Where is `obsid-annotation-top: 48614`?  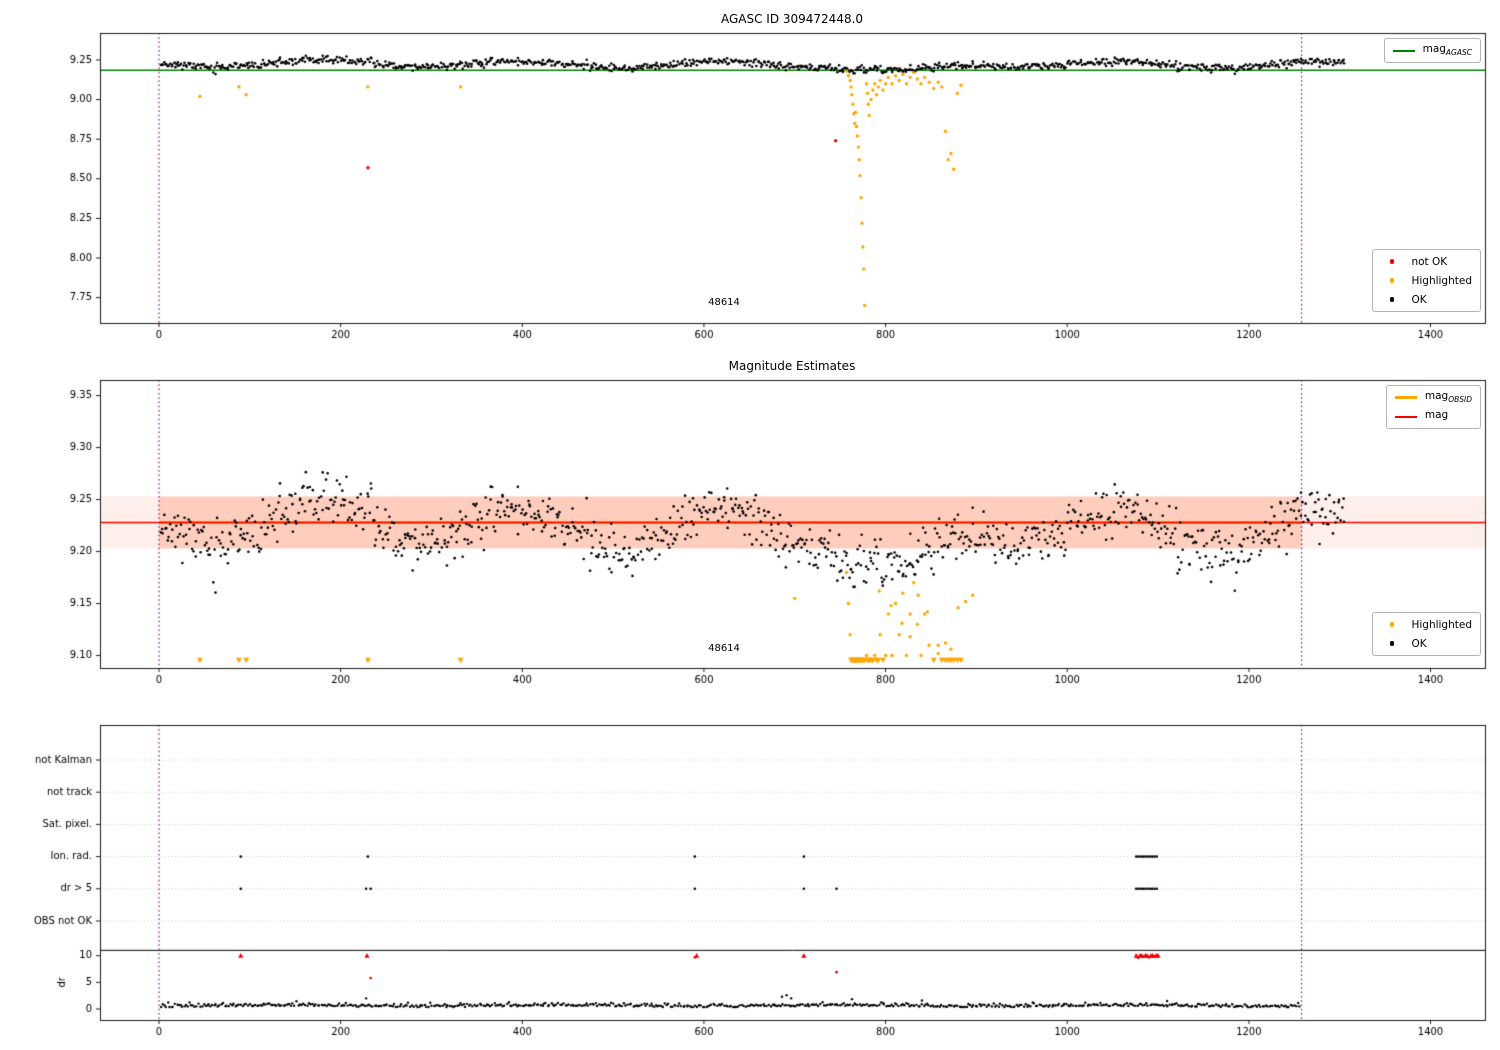
obsid-annotation-top: 48614 is located at coordinates (724, 302).